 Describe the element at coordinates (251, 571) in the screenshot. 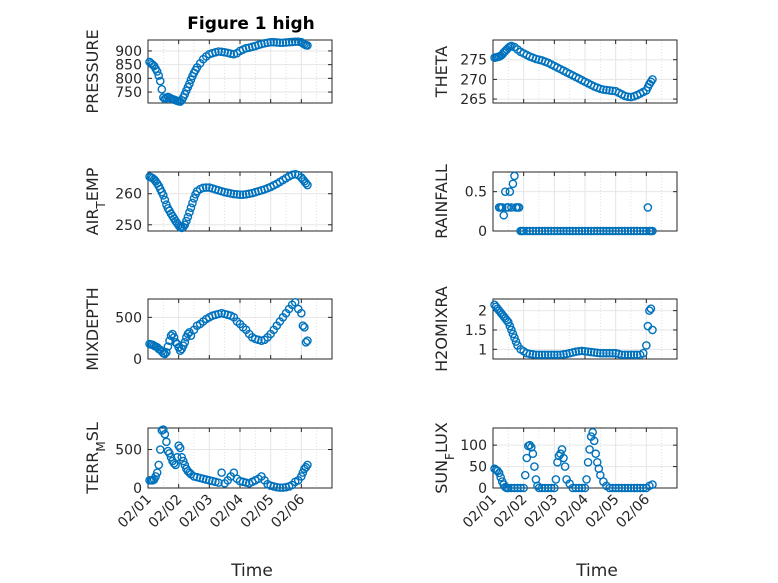

I see `x-axis-label: Time` at that location.